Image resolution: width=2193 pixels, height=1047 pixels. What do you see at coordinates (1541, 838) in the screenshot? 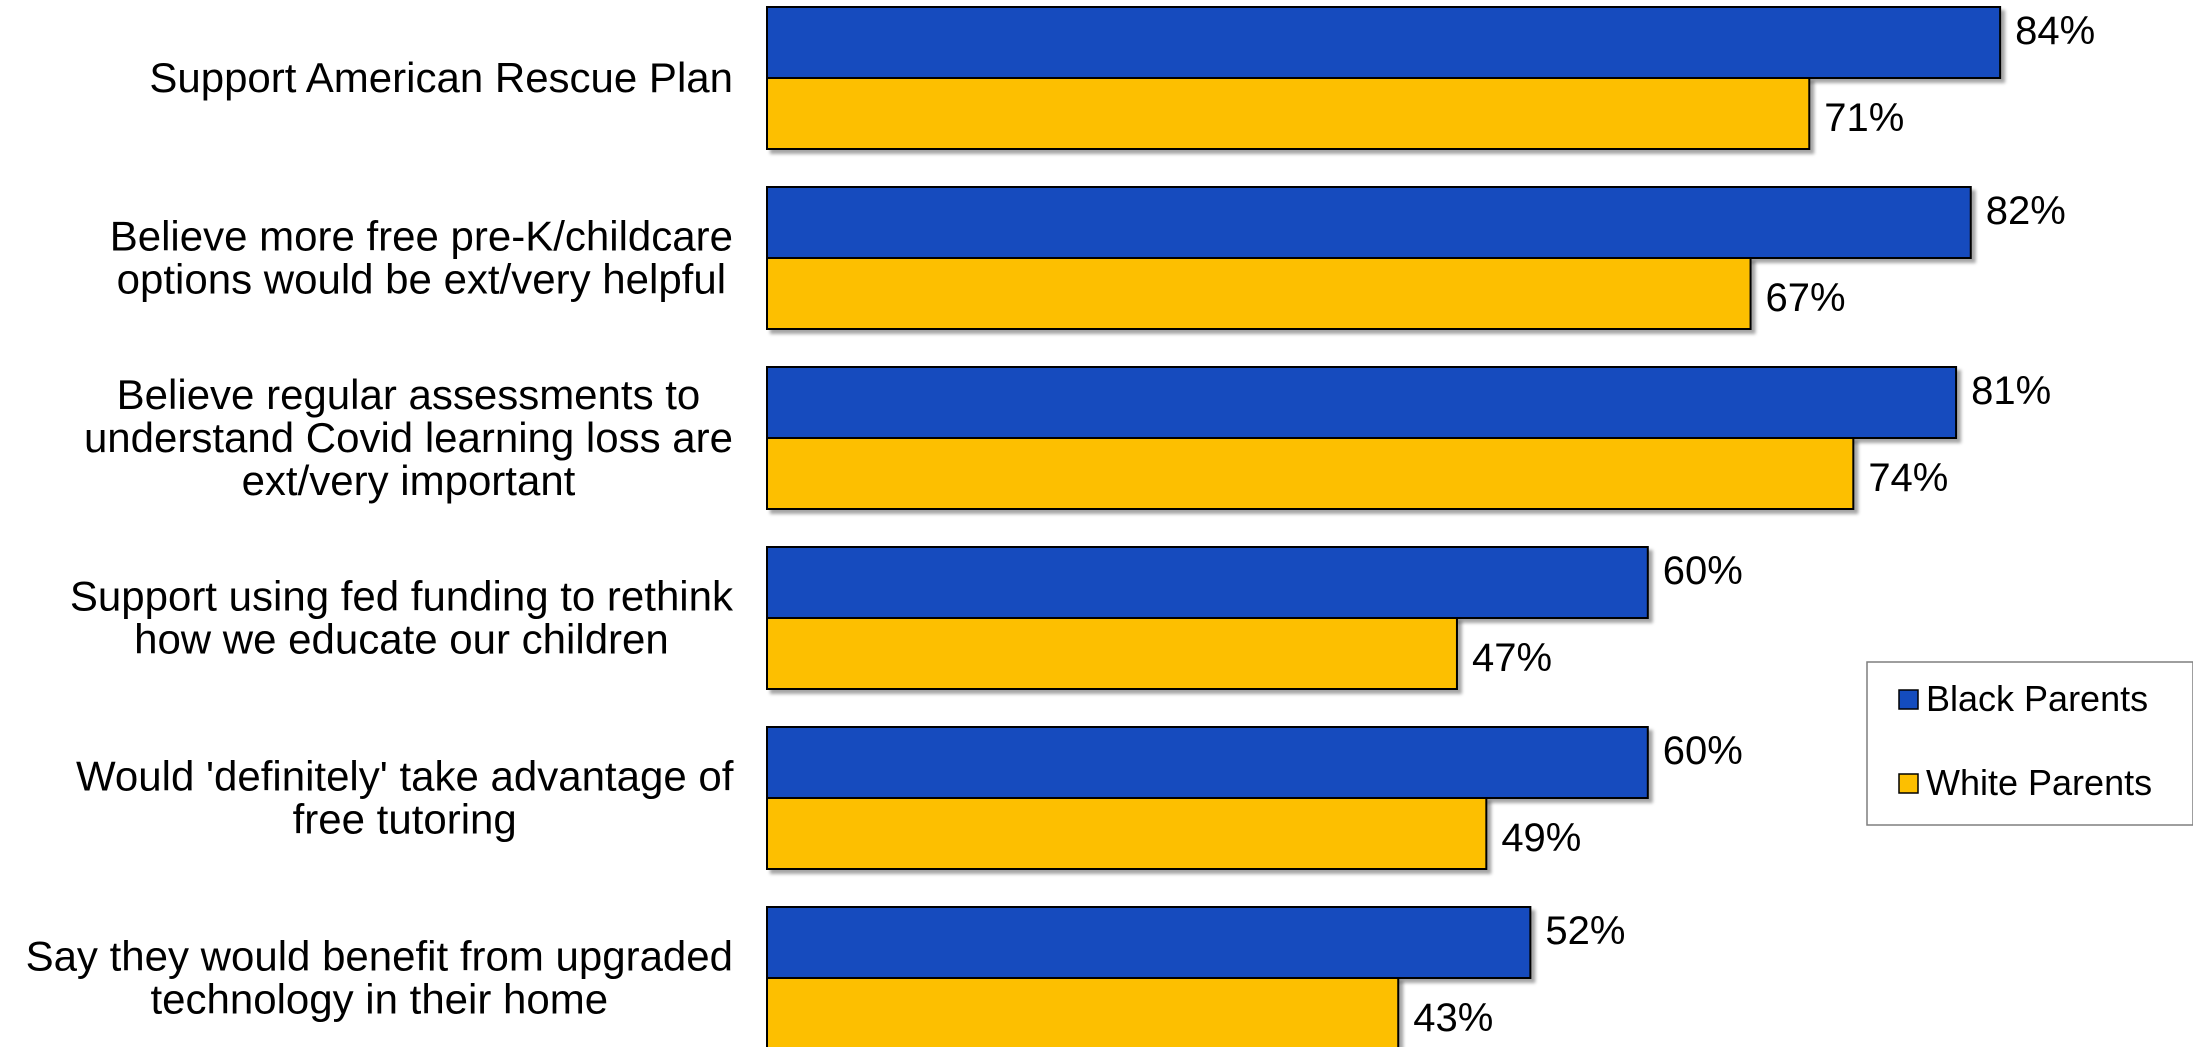
I see `value-label-white-parents-4: 49%` at bounding box center [1541, 838].